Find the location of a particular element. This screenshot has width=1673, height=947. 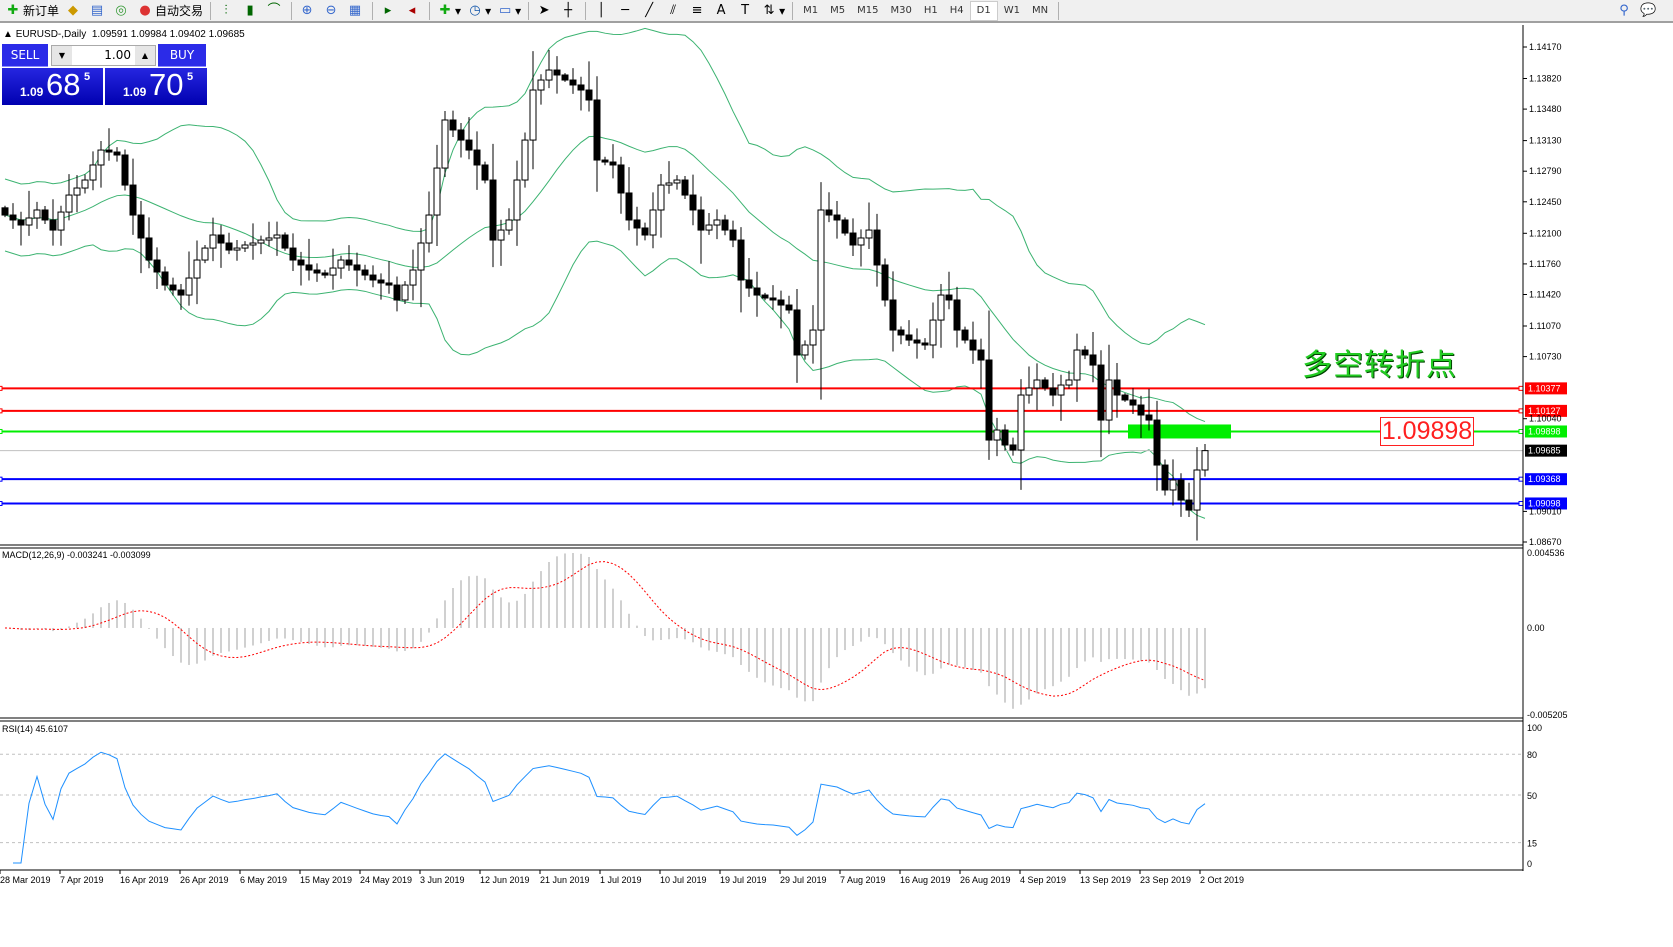

date-tick-label: 16 Apr 2019 is located at coordinates (144, 880).